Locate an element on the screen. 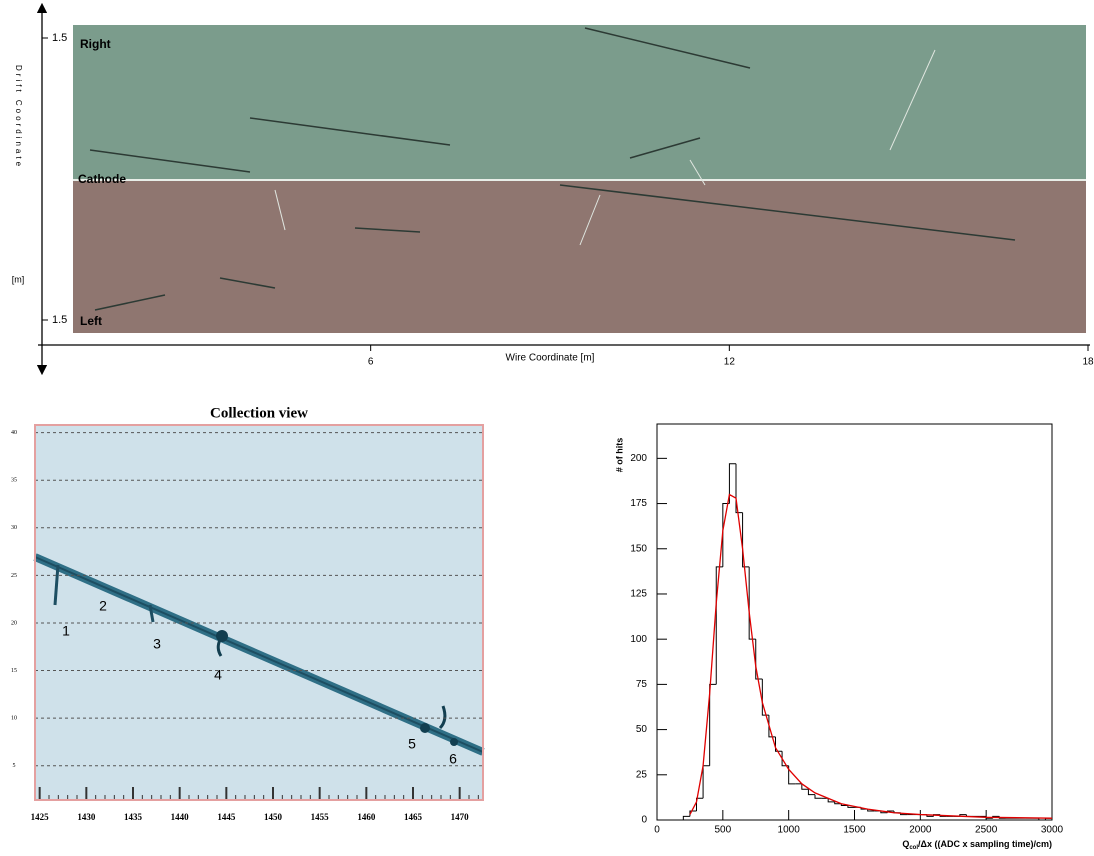 Image resolution: width=1094 pixels, height=856 pixels. x-tick-label: 3000 is located at coordinates (1052, 830).